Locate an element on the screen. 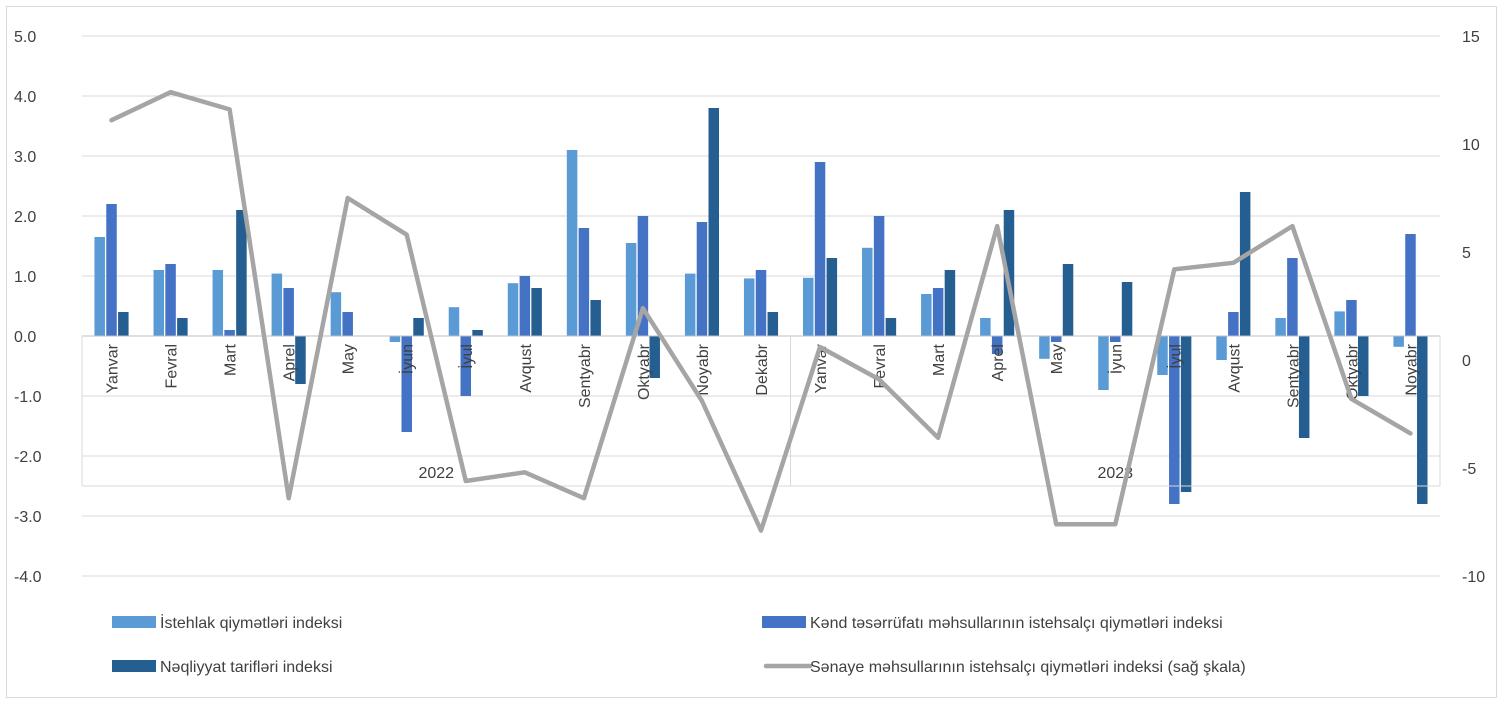  category-label: İyul is located at coordinates (1174, 356).